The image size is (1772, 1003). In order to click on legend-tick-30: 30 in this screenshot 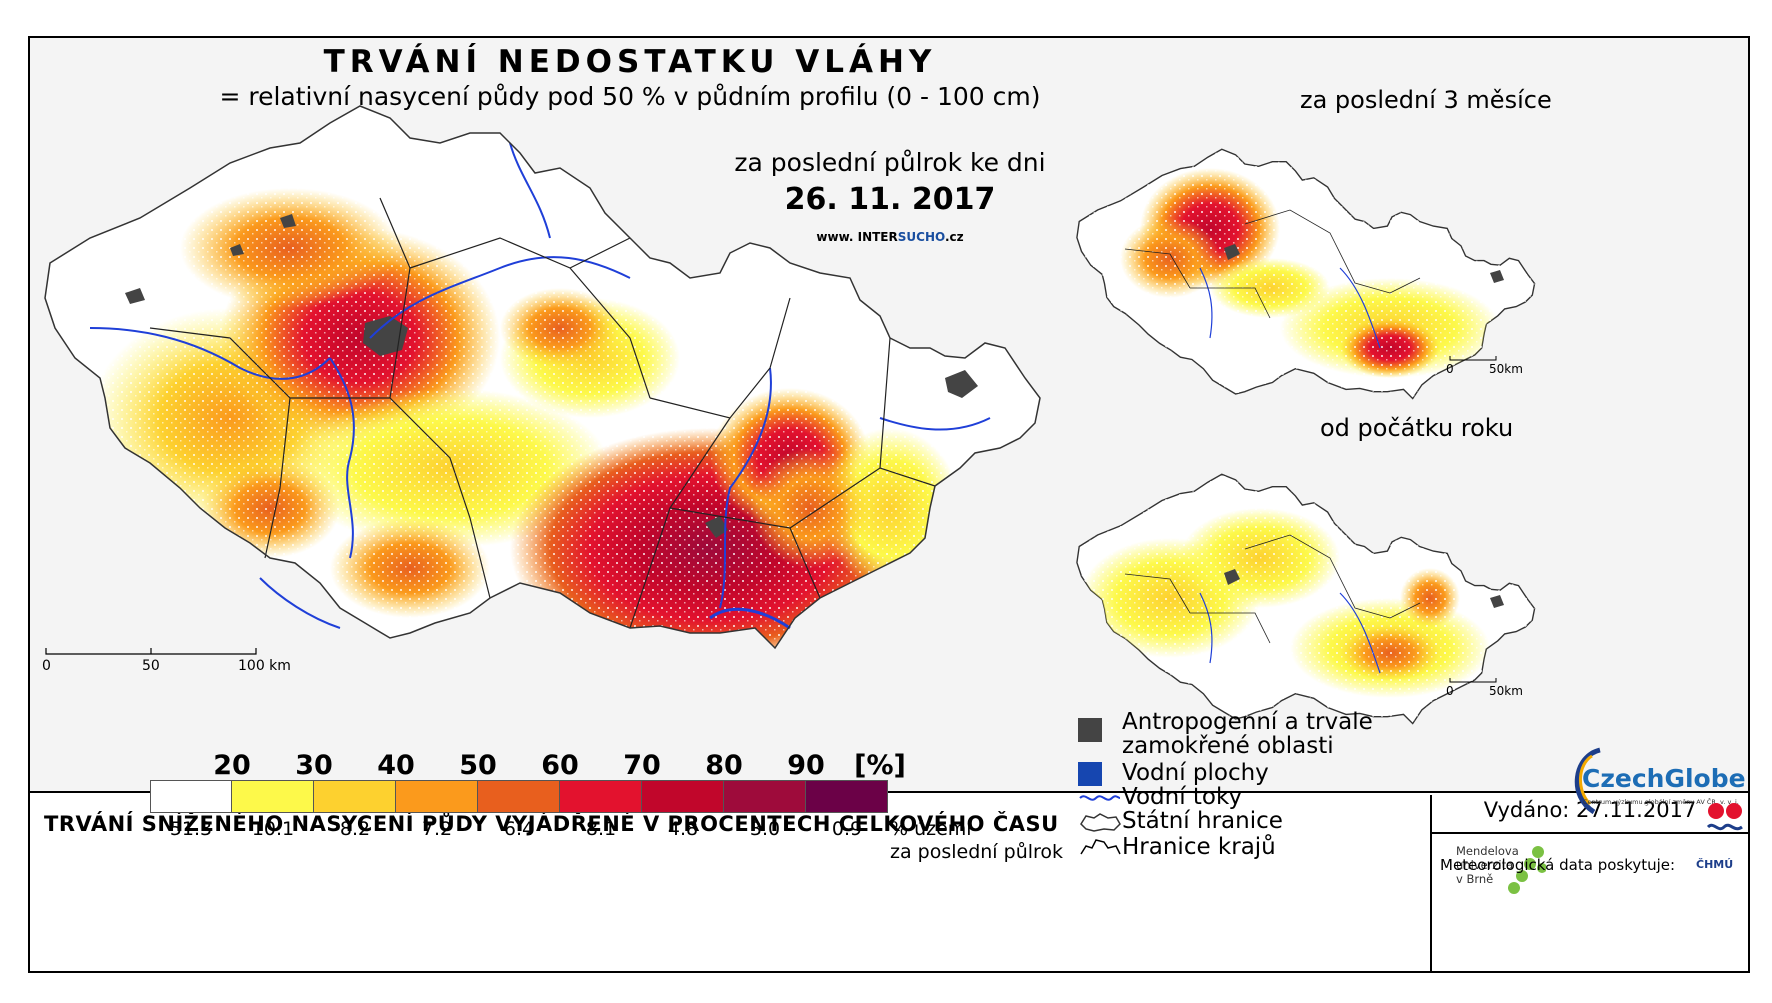, I will do `click(314, 765)`.